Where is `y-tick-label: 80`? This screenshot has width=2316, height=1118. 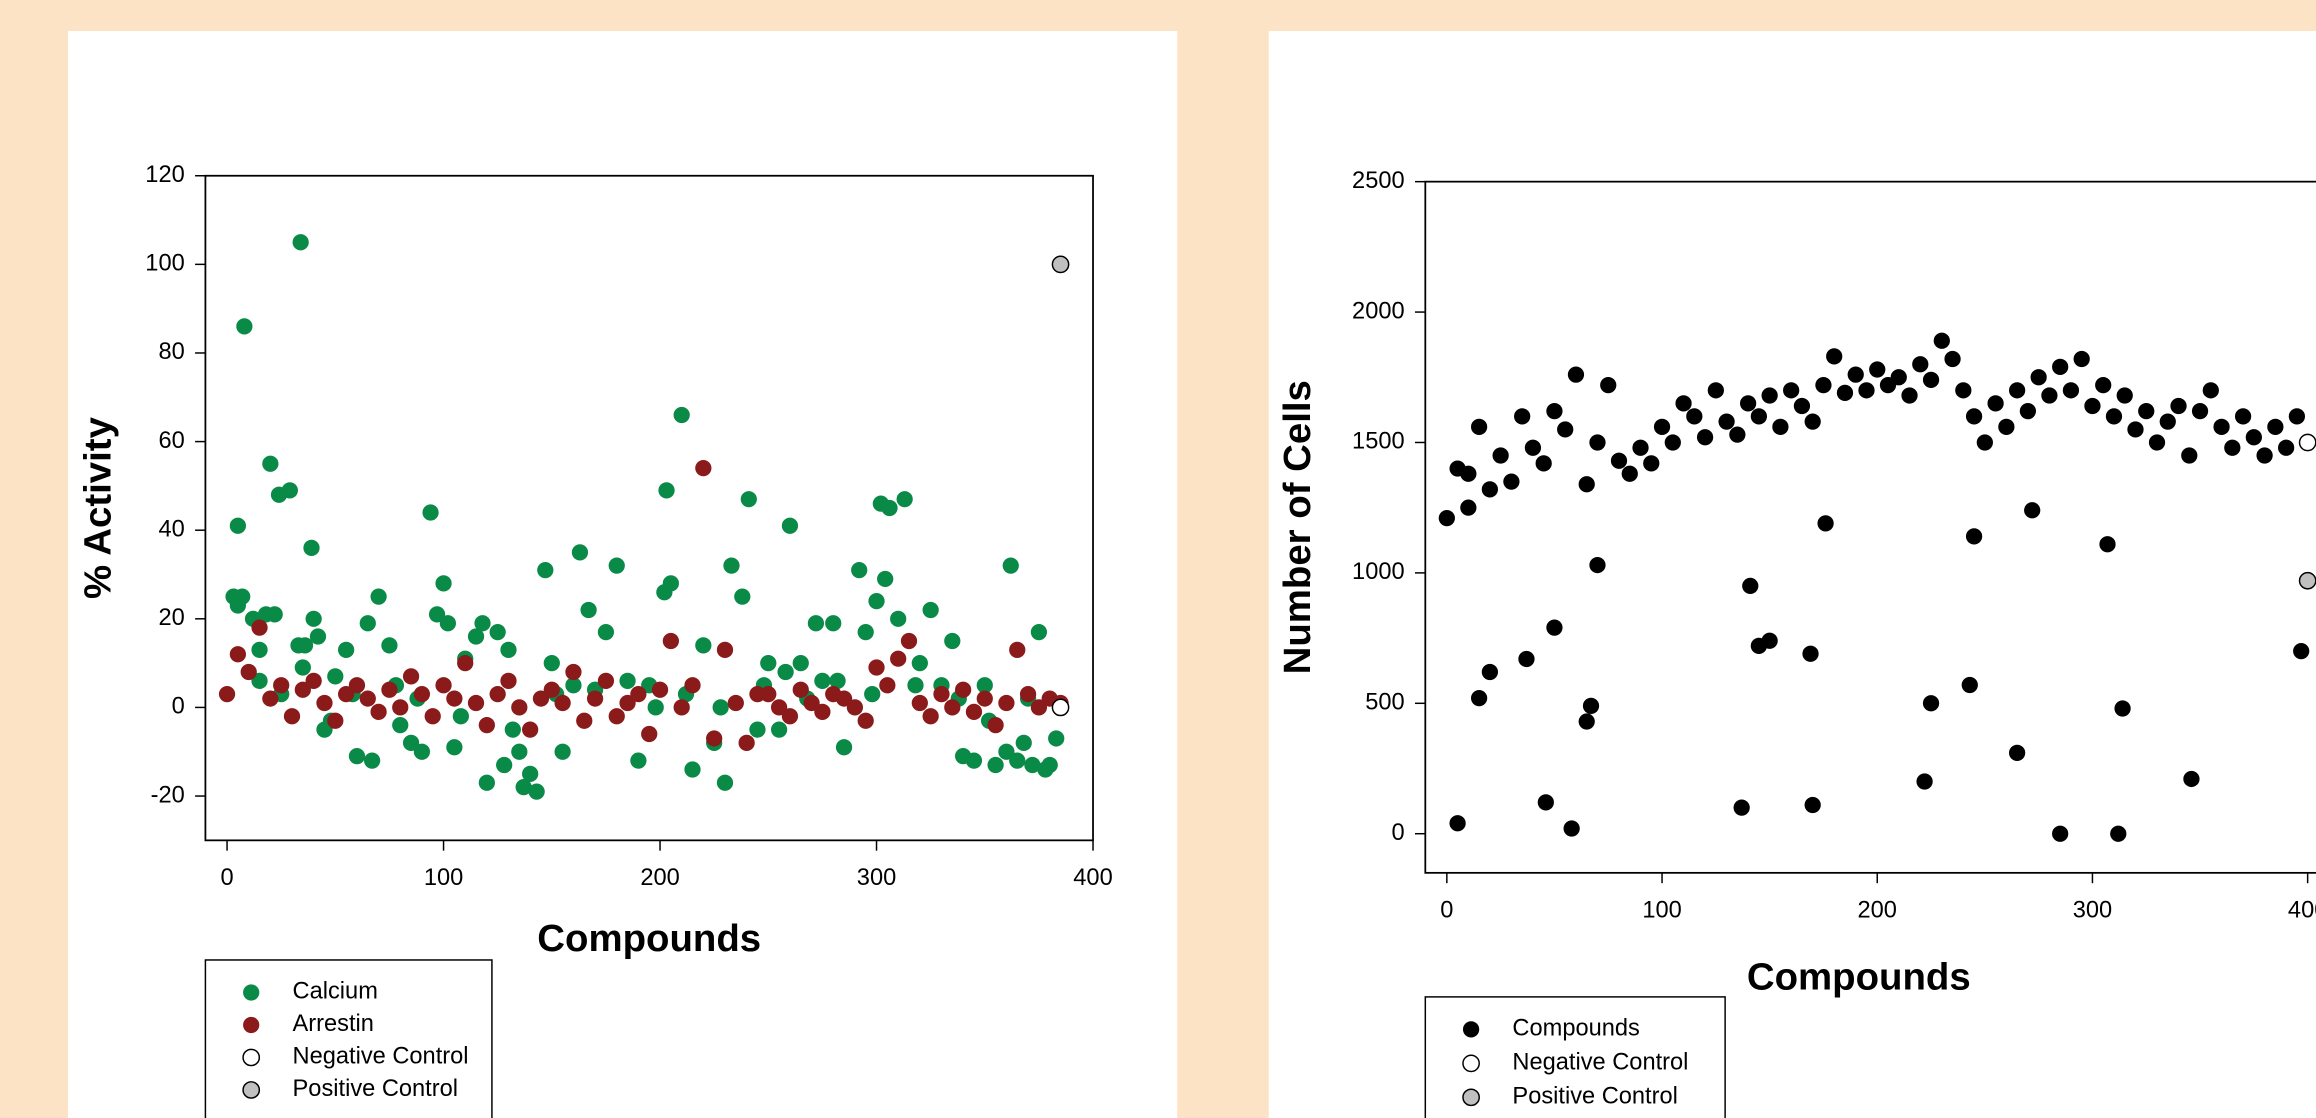
y-tick-label: 80 is located at coordinates (171, 352).